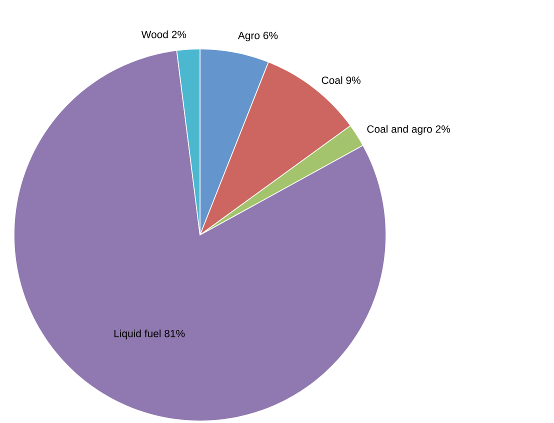 The width and height of the screenshot is (554, 423). Describe the element at coordinates (154, 34) in the screenshot. I see `slice-label: Wood` at that location.